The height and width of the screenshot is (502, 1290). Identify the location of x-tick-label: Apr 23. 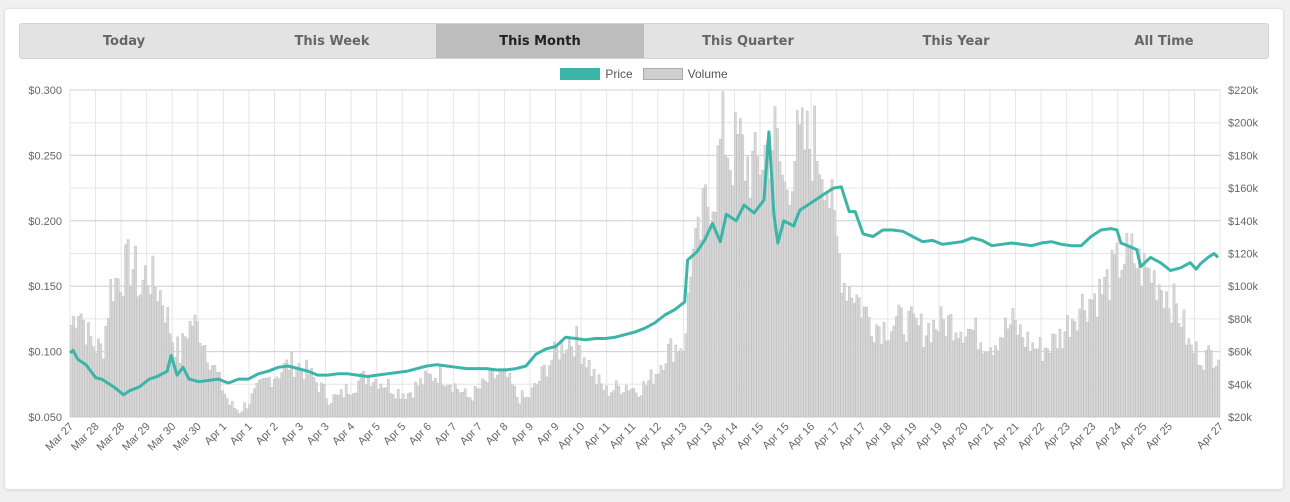
(1056, 436).